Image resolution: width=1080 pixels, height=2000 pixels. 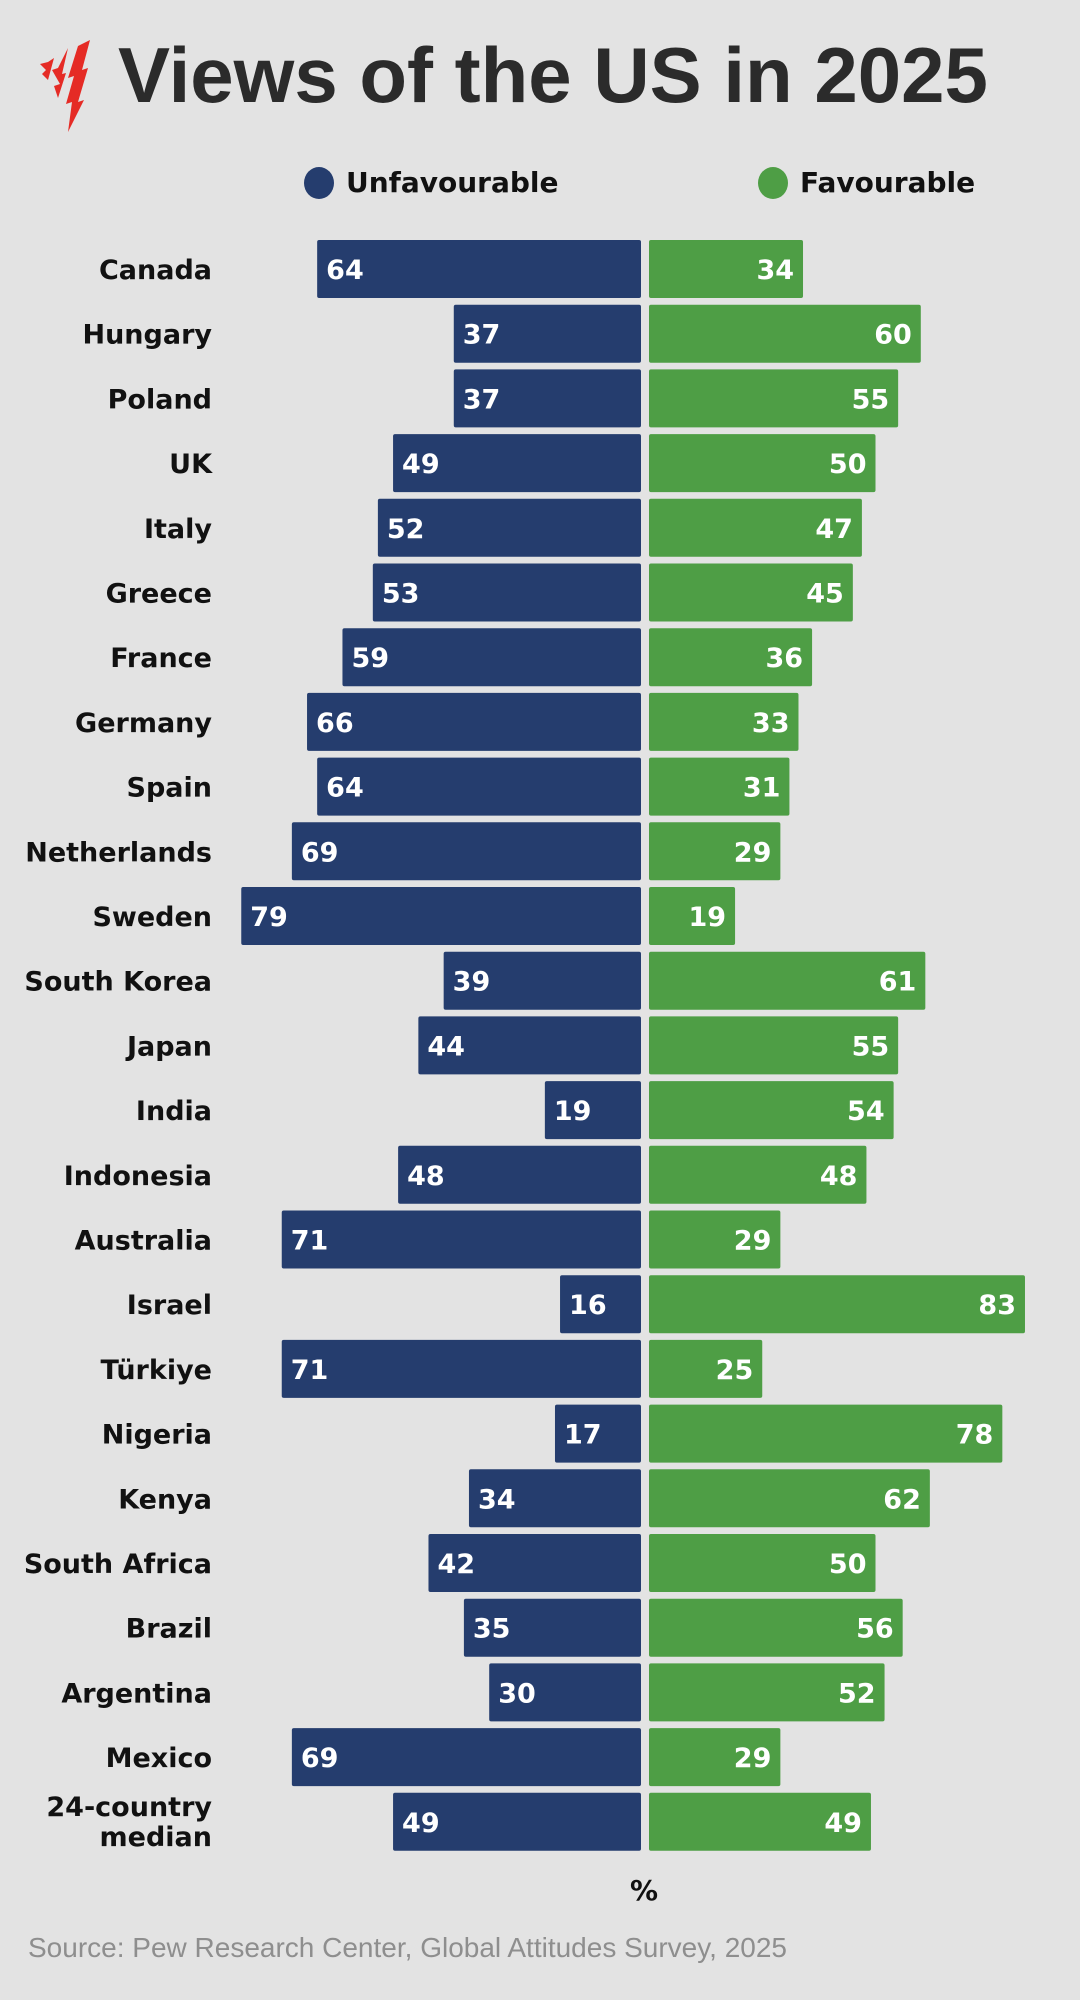 I want to click on legend-label: Favourable, so click(x=888, y=182).